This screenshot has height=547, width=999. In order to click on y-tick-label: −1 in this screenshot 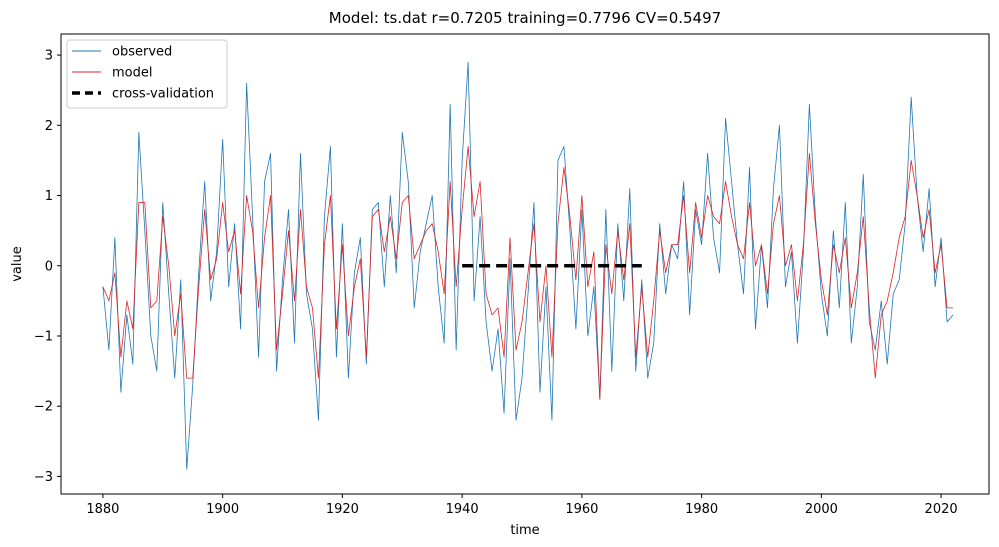, I will do `click(43, 336)`.